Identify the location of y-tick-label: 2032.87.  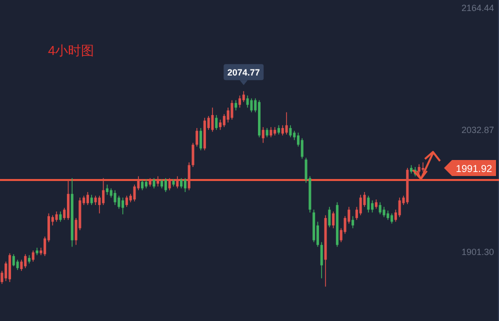
(477, 130).